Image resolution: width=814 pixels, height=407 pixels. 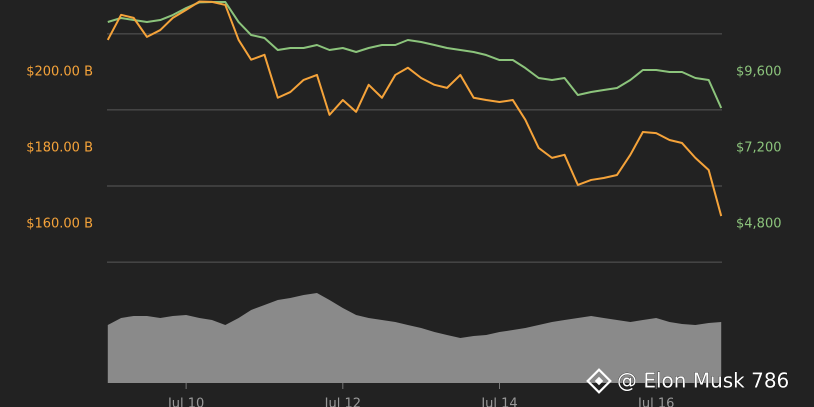 I want to click on y-tick-label: $180.00 B, so click(x=59, y=147).